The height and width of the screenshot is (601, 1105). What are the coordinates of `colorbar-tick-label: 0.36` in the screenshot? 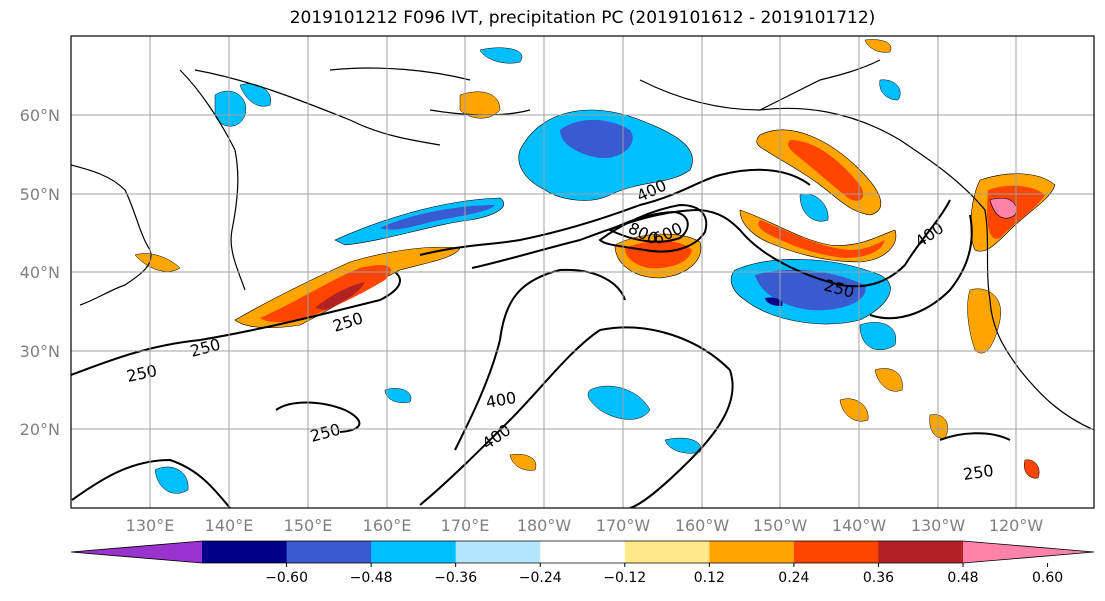 It's located at (878, 578).